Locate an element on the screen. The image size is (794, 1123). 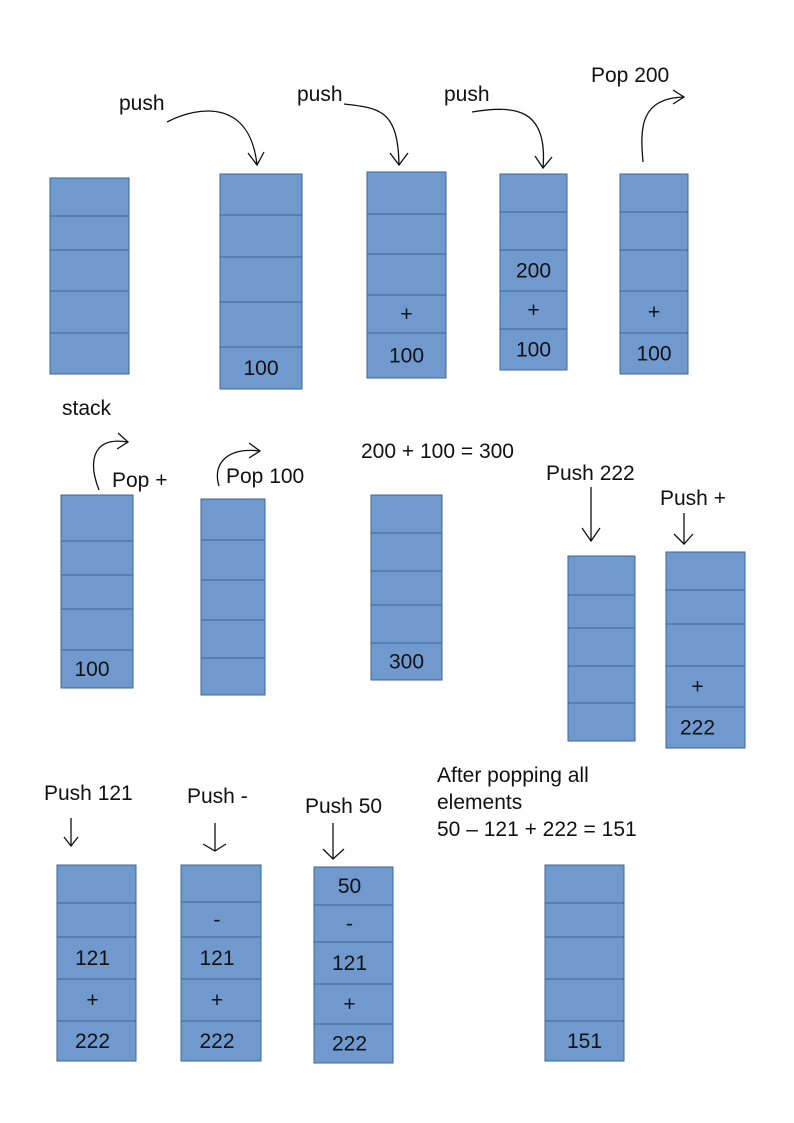
push-label-1: push is located at coordinates (142, 103).